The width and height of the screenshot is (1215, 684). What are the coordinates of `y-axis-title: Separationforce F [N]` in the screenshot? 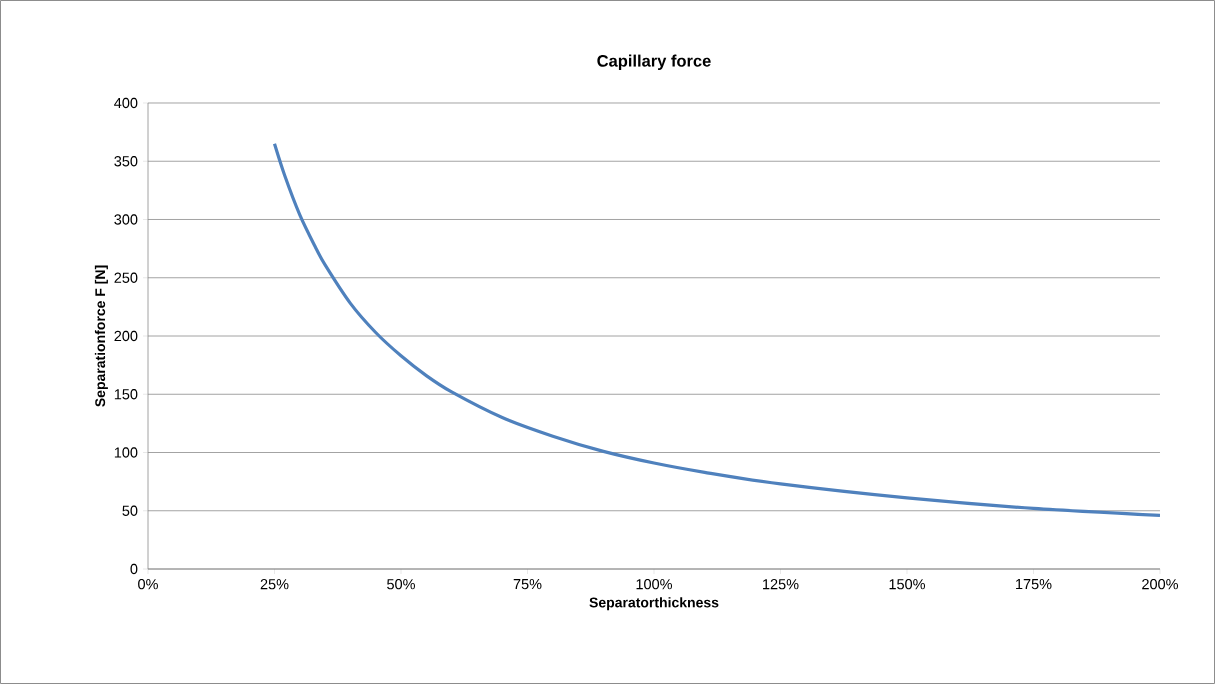 It's located at (101, 336).